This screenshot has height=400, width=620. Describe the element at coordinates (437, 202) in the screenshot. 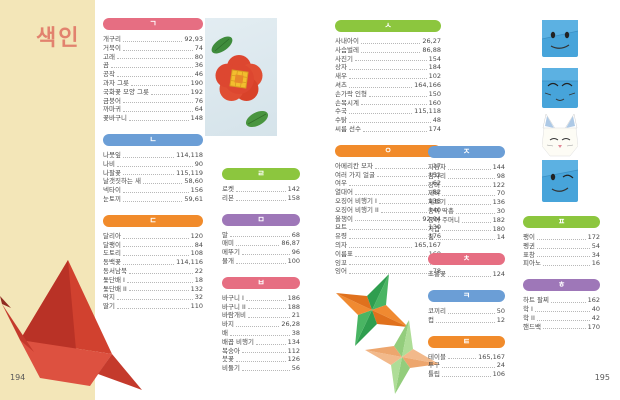

I see `entry-label: 제트기` at that location.